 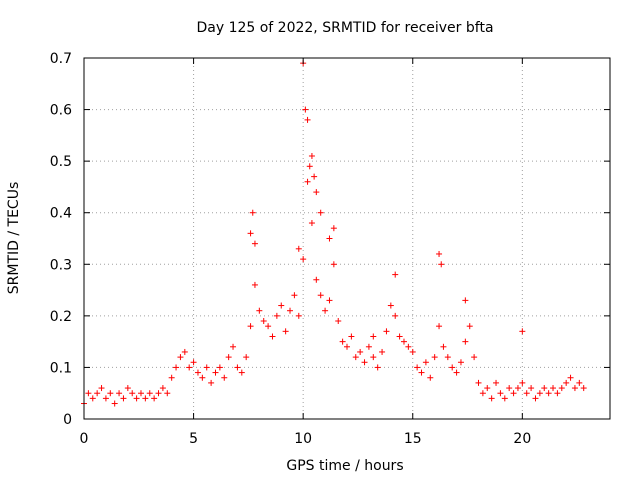 I want to click on x-tick-label: 20, so click(x=522, y=439).